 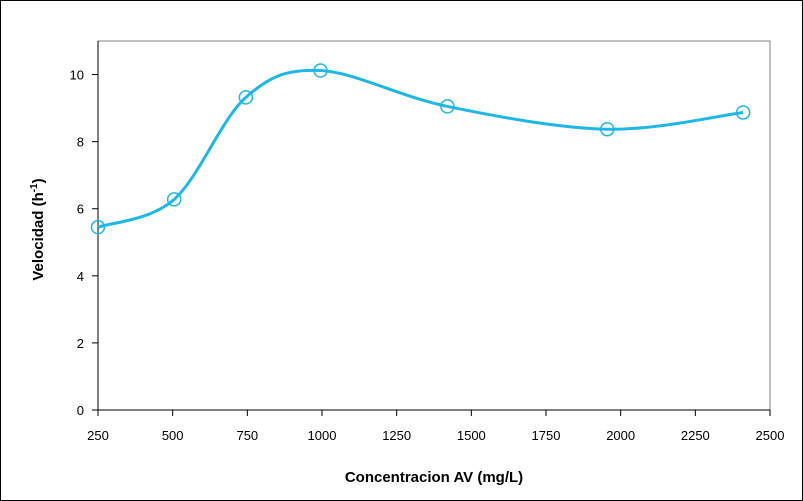 What do you see at coordinates (247, 435) in the screenshot?
I see `x-tick-label: 750` at bounding box center [247, 435].